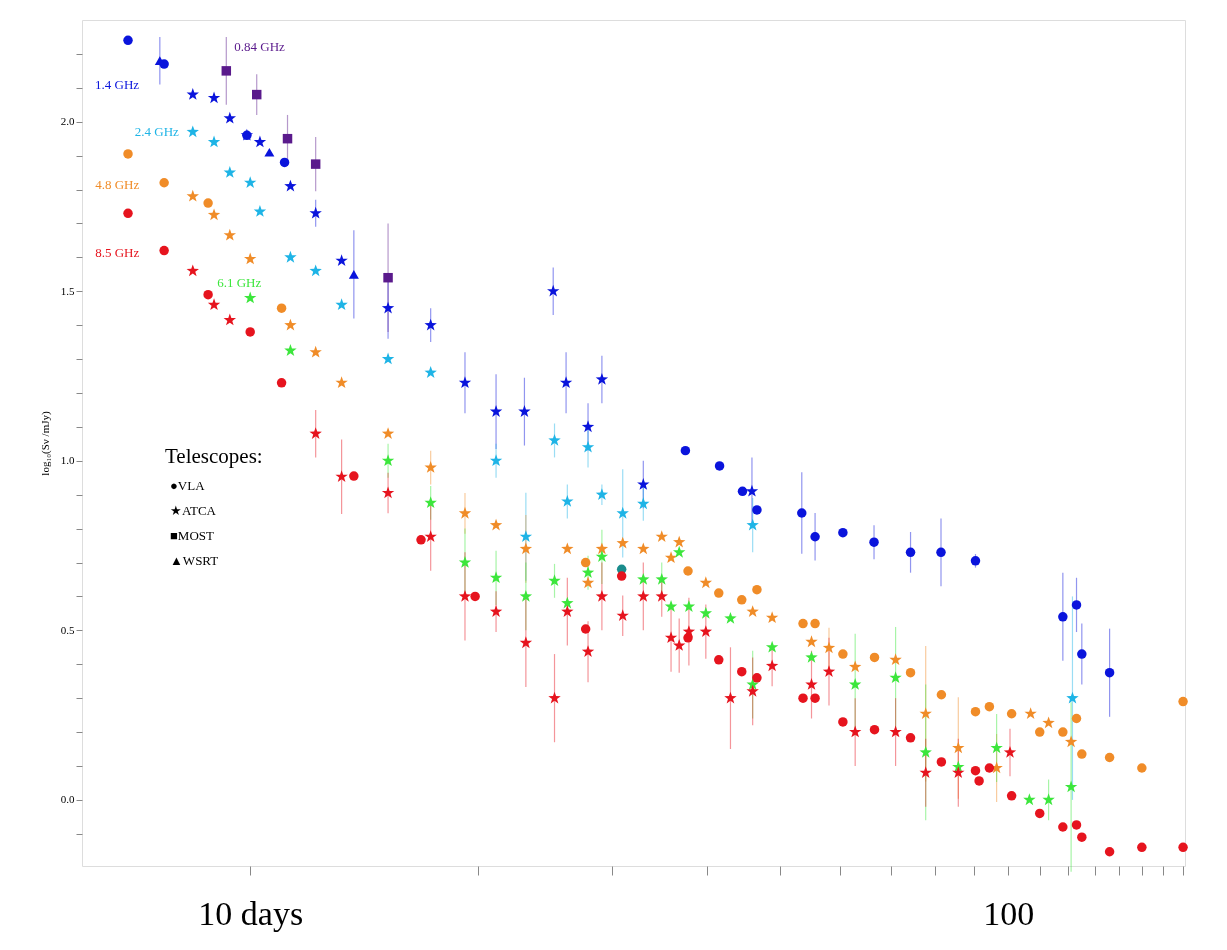 This screenshot has height=950, width=1227. I want to click on y-tick-label: 1.5, so click(67, 290).